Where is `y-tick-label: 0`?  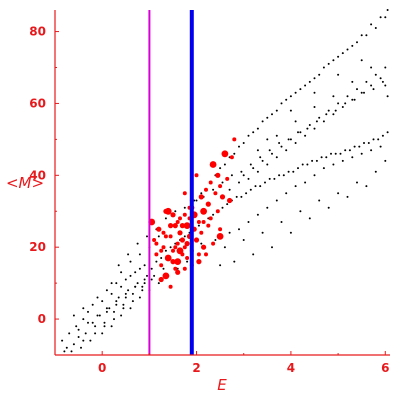 y-tick-label: 0 is located at coordinates (42, 319).